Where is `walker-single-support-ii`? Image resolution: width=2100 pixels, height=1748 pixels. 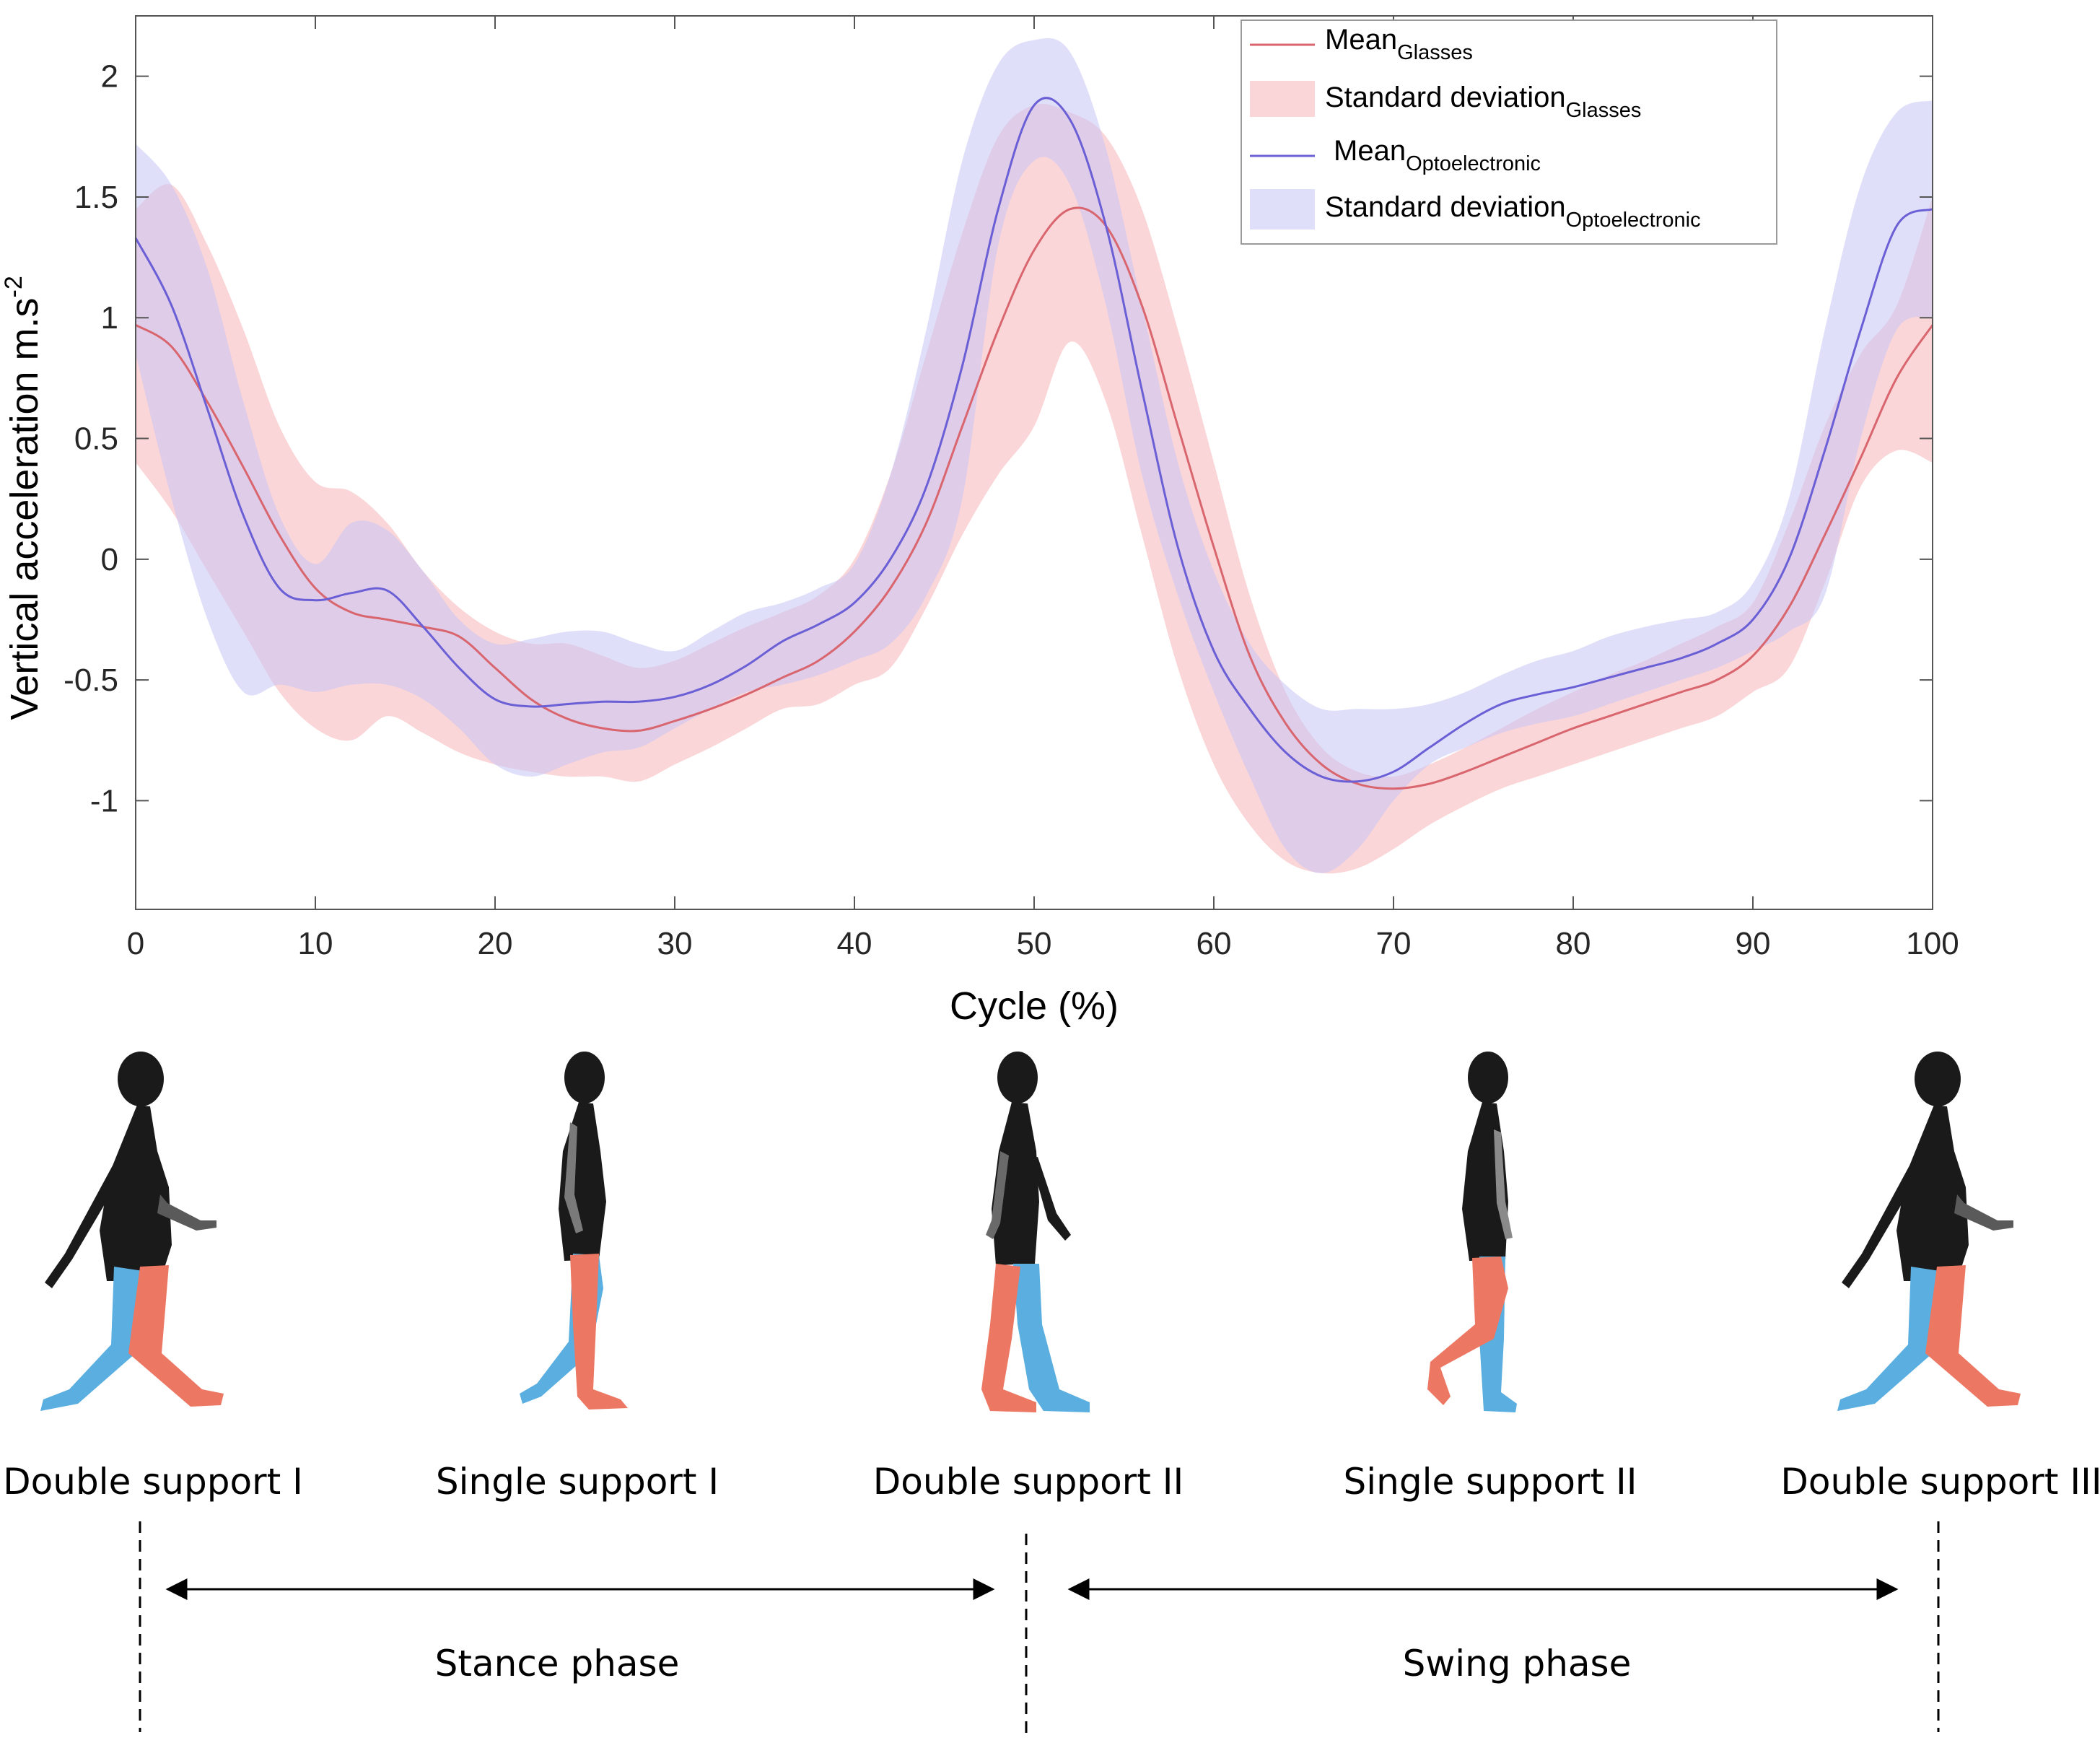
walker-single-support-ii is located at coordinates (1472, 1232).